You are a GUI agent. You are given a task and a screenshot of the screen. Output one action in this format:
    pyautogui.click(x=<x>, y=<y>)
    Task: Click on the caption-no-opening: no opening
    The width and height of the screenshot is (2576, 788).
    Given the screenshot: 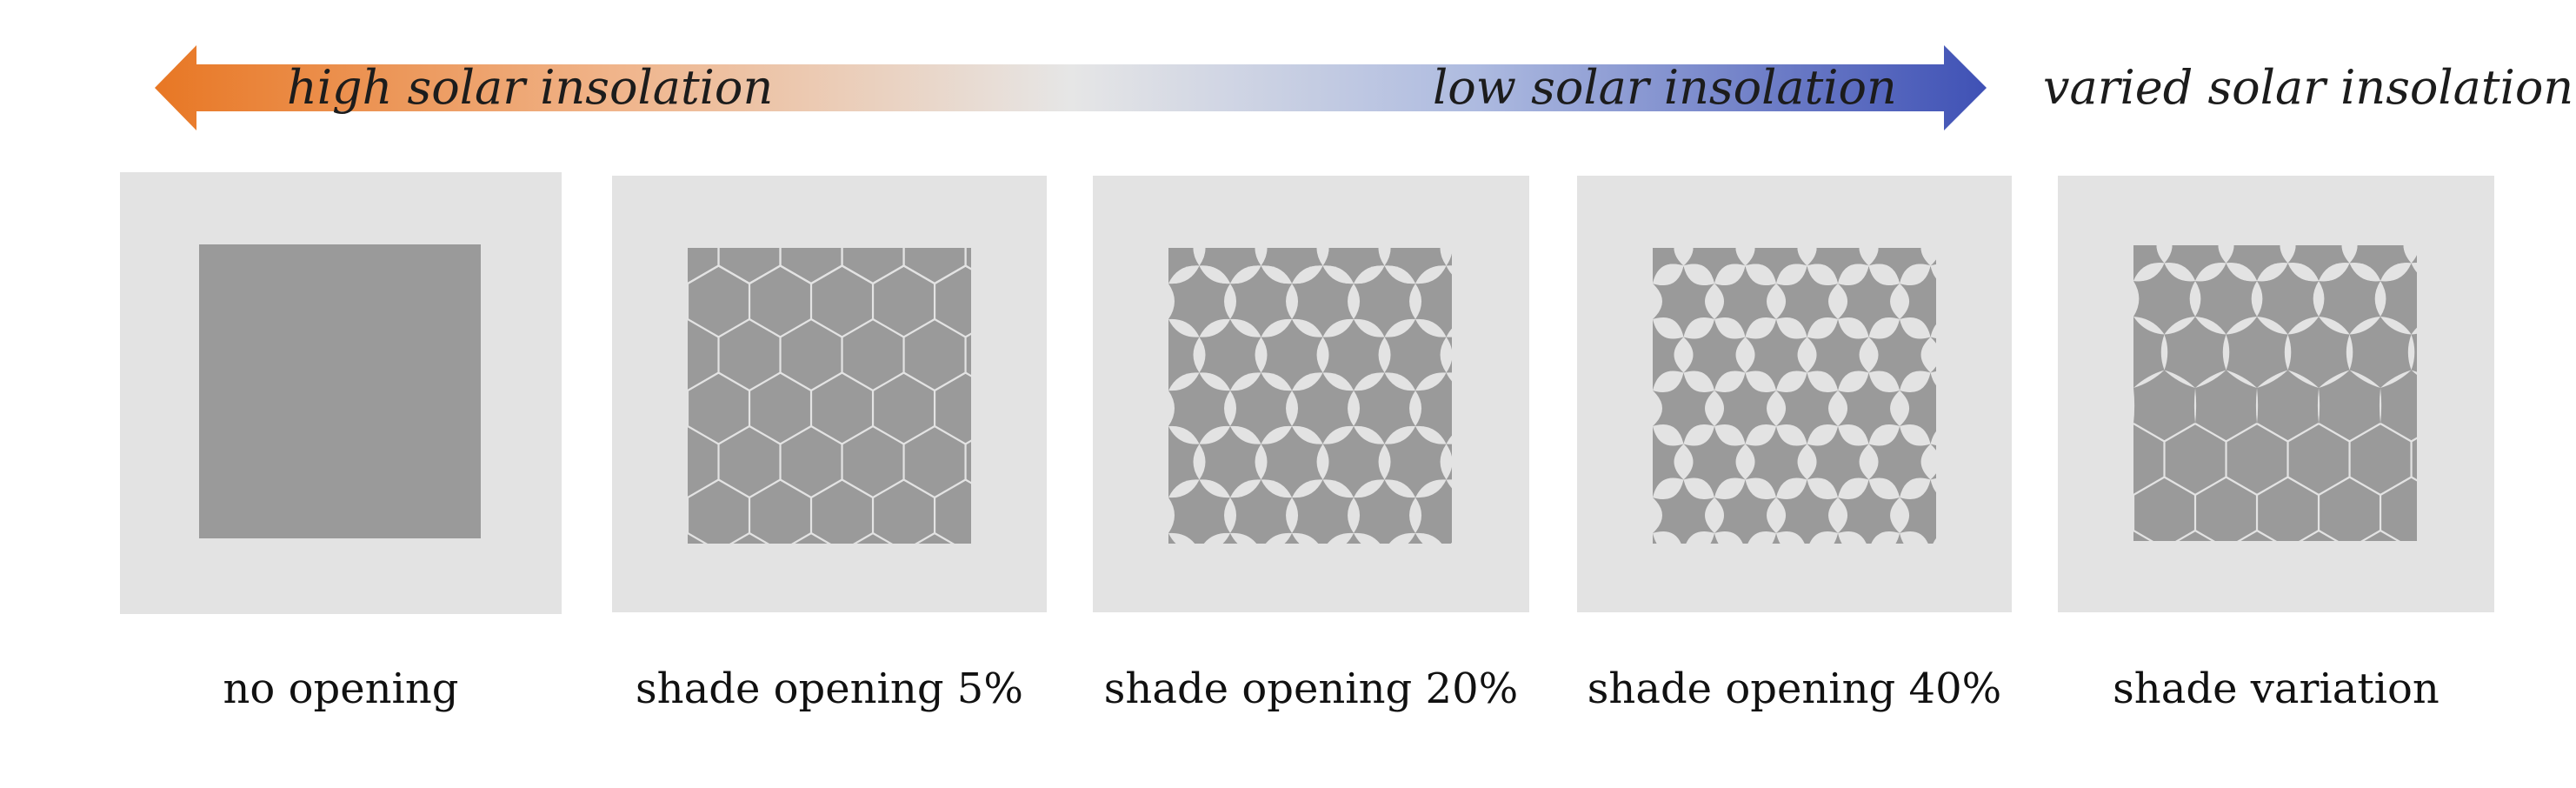 What is the action you would take?
    pyautogui.click(x=341, y=688)
    